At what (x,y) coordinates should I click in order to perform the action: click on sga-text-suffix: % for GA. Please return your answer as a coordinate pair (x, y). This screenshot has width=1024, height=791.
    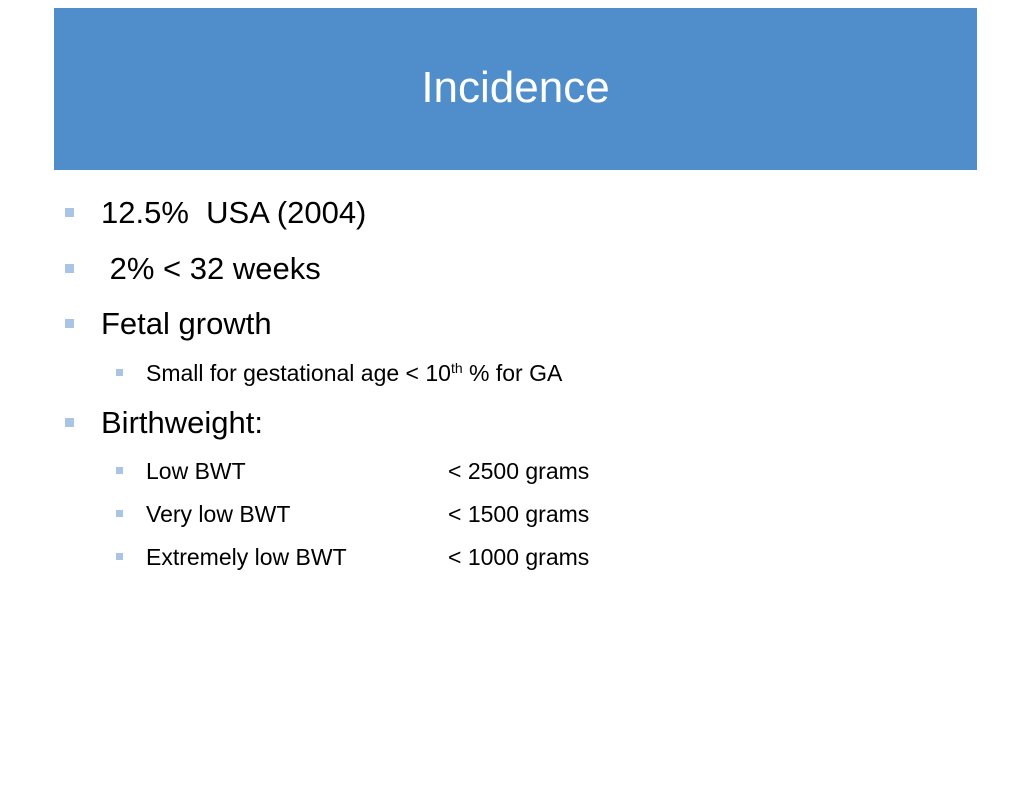
    Looking at the image, I should click on (512, 373).